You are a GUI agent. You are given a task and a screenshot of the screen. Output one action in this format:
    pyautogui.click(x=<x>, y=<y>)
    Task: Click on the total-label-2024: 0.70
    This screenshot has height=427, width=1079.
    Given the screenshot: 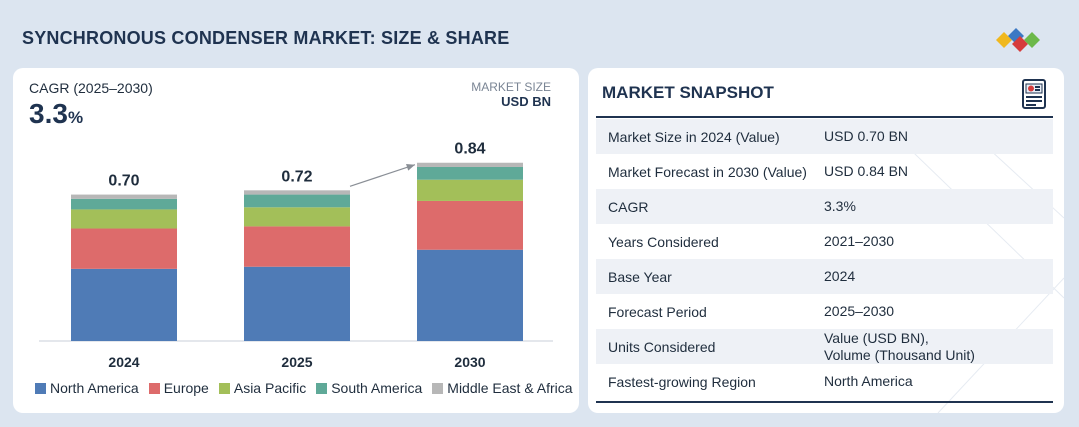 What is the action you would take?
    pyautogui.click(x=123, y=181)
    